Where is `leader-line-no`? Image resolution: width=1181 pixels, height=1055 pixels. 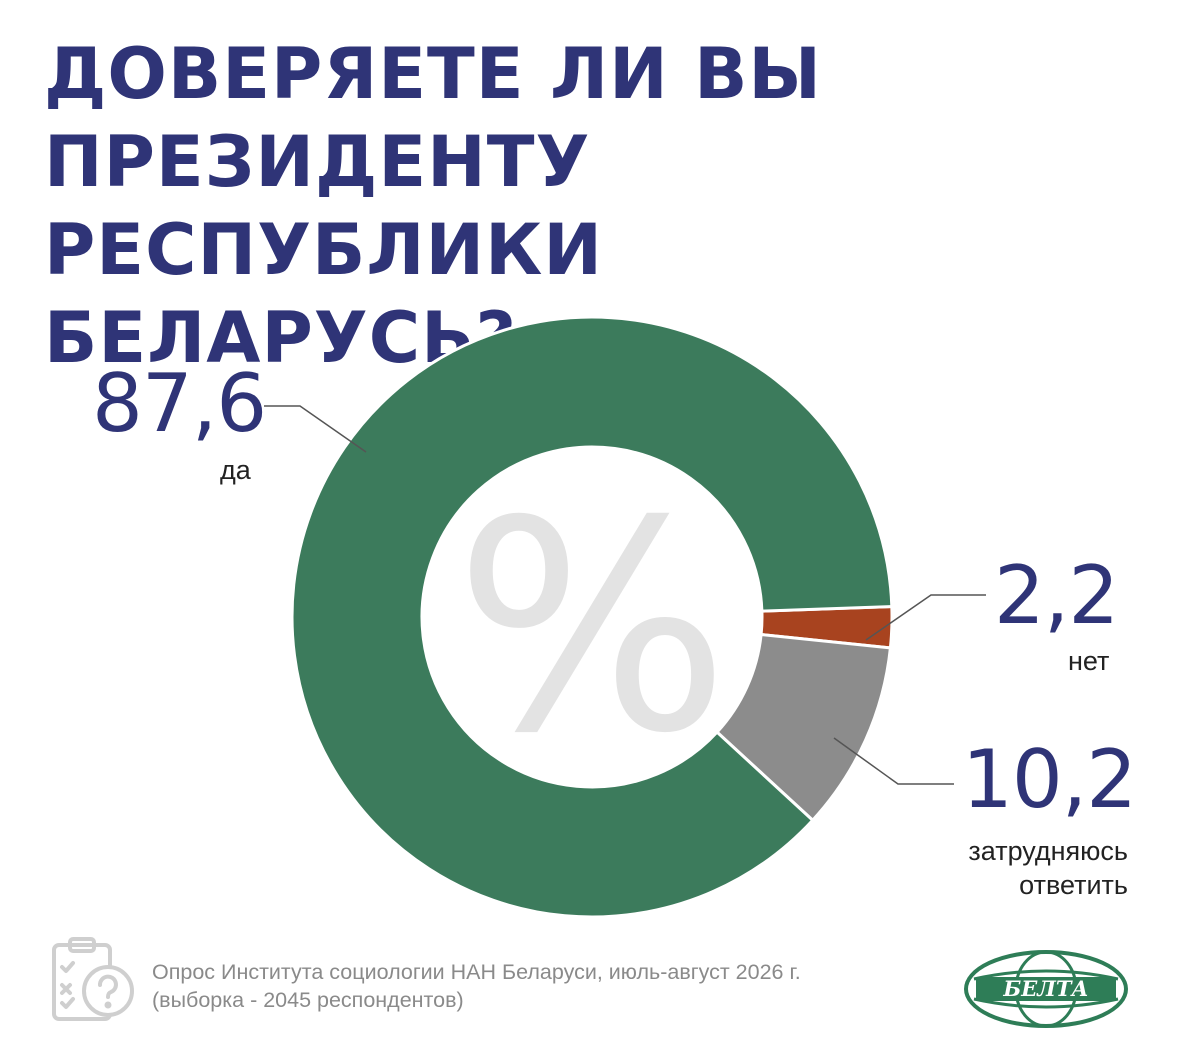 leader-line-no is located at coordinates (925, 617).